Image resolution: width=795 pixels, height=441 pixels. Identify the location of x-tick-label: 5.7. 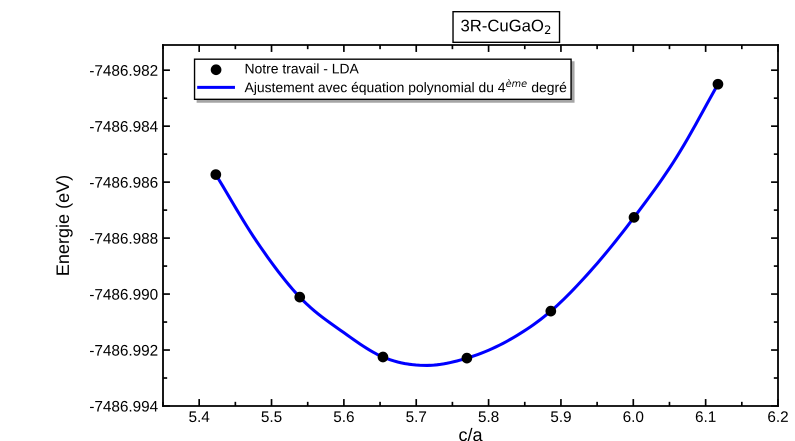
(416, 416).